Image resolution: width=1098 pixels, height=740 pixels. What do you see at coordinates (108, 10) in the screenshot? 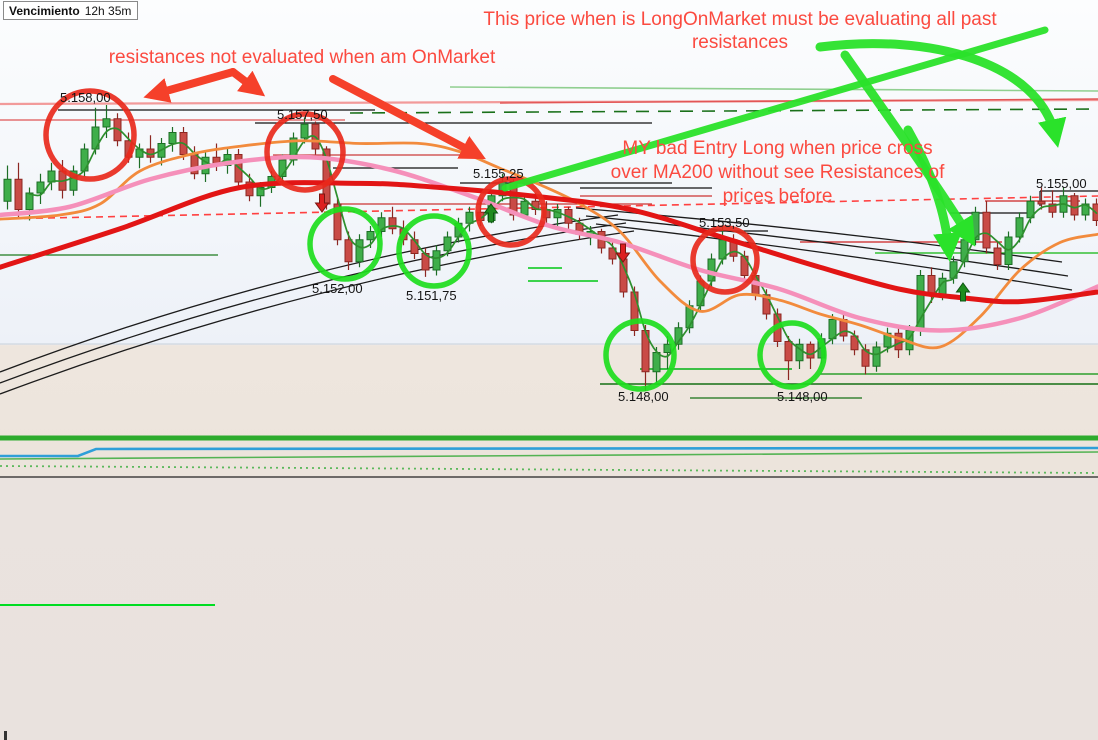
I see `expiry-value: 12h 35m` at bounding box center [108, 10].